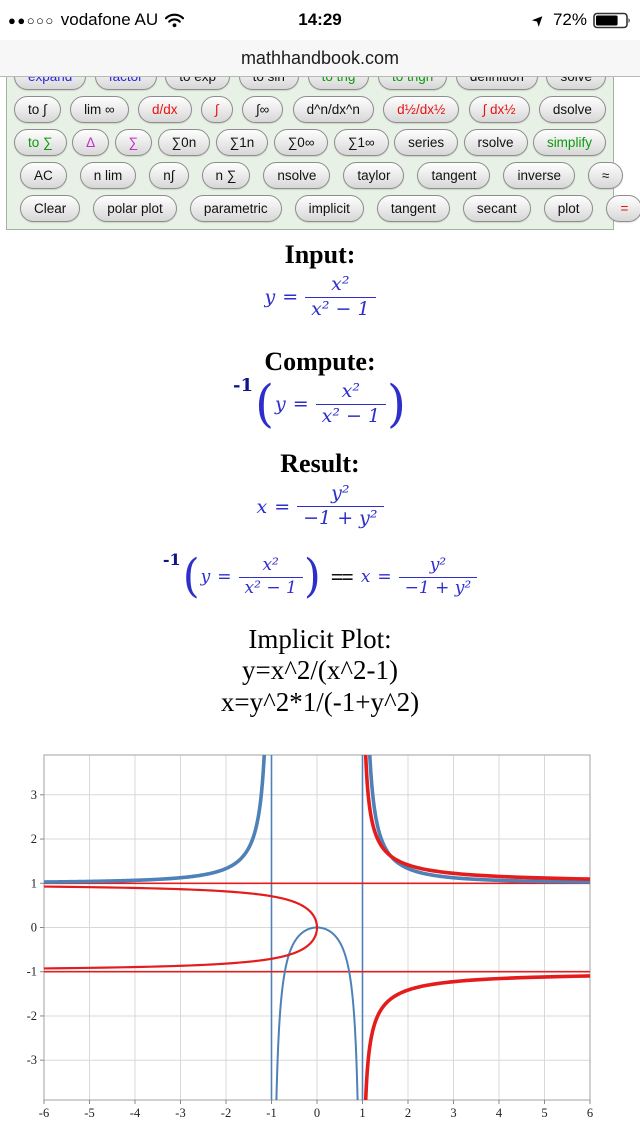  Describe the element at coordinates (320, 254) in the screenshot. I see `input-heading: Input:` at that location.